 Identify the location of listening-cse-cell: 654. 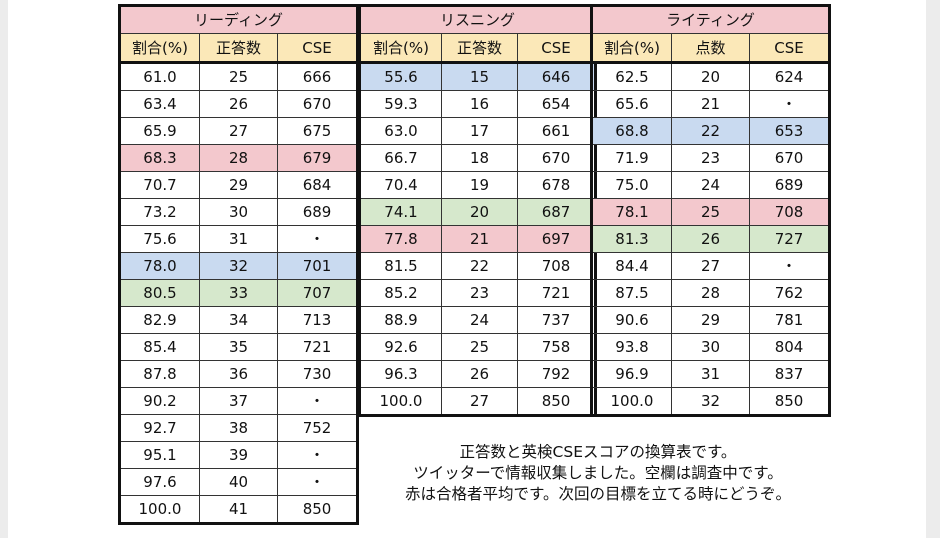
(556, 104).